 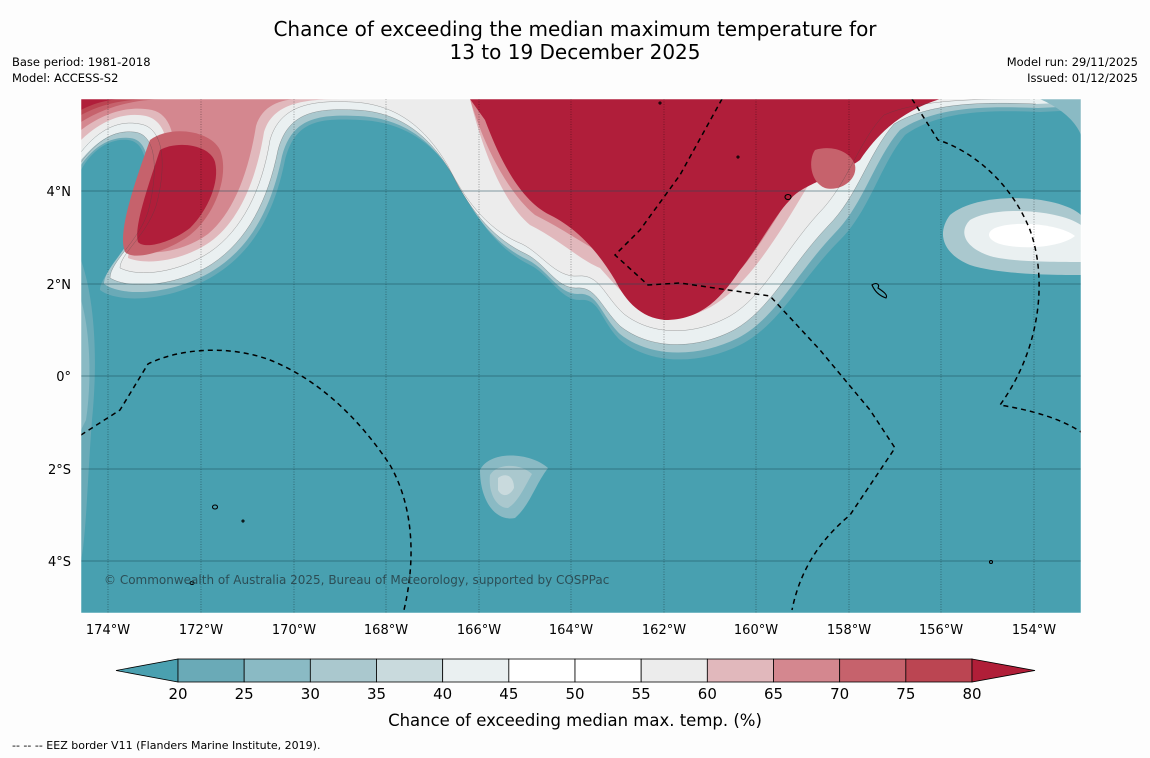 What do you see at coordinates (59, 192) in the screenshot?
I see `lat-label: 4°N` at bounding box center [59, 192].